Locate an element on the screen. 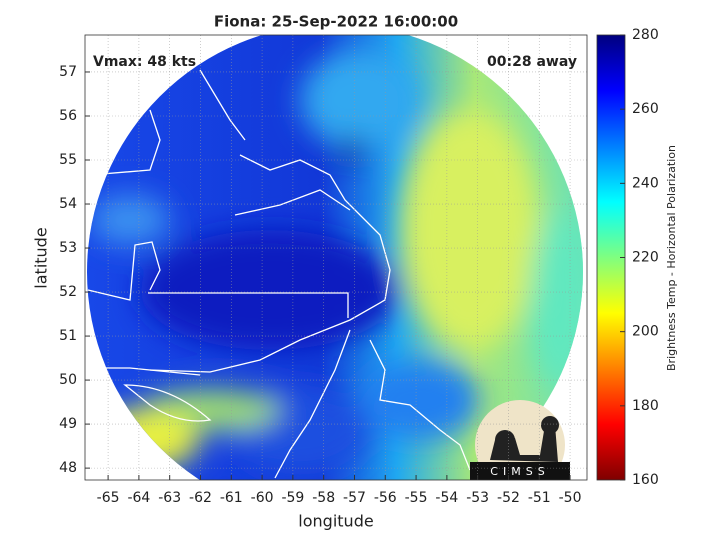 This screenshot has width=720, height=544. y-tick-label: 52 is located at coordinates (68, 292).